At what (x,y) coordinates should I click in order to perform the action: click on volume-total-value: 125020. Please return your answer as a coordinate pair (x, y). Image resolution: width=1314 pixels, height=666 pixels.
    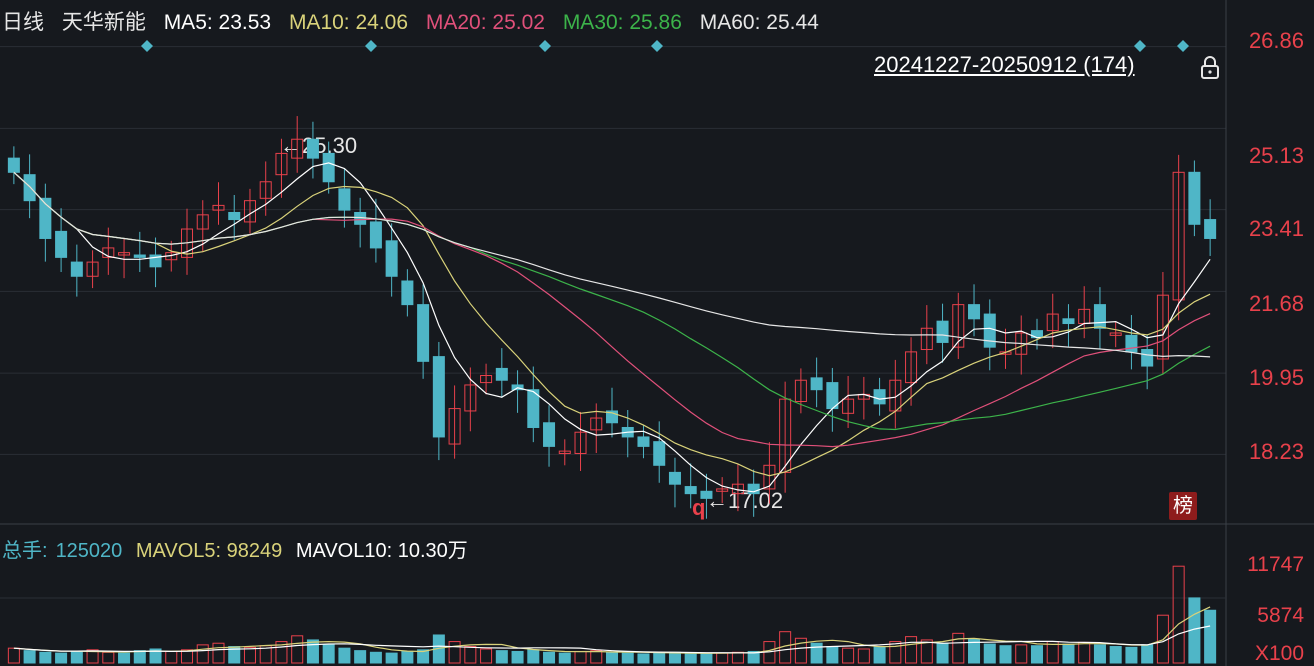
    Looking at the image, I should click on (89, 551).